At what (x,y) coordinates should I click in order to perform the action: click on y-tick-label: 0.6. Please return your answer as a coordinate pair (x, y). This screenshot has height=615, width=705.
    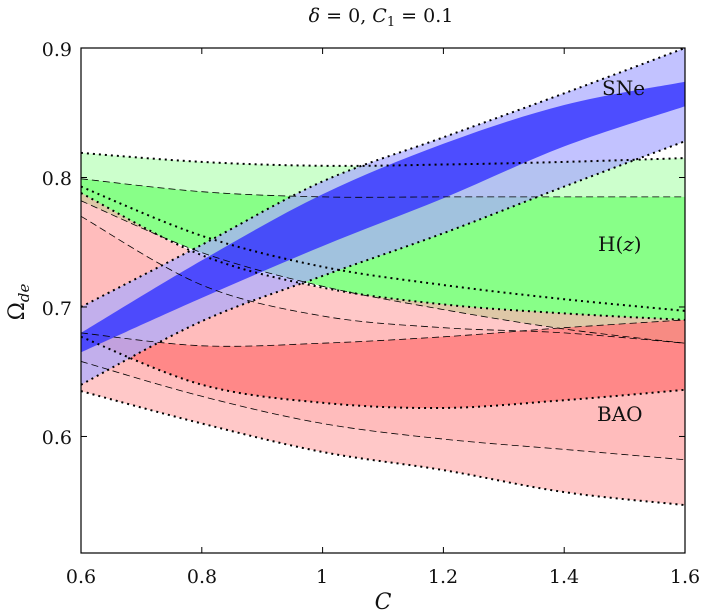
    Looking at the image, I should click on (57, 438).